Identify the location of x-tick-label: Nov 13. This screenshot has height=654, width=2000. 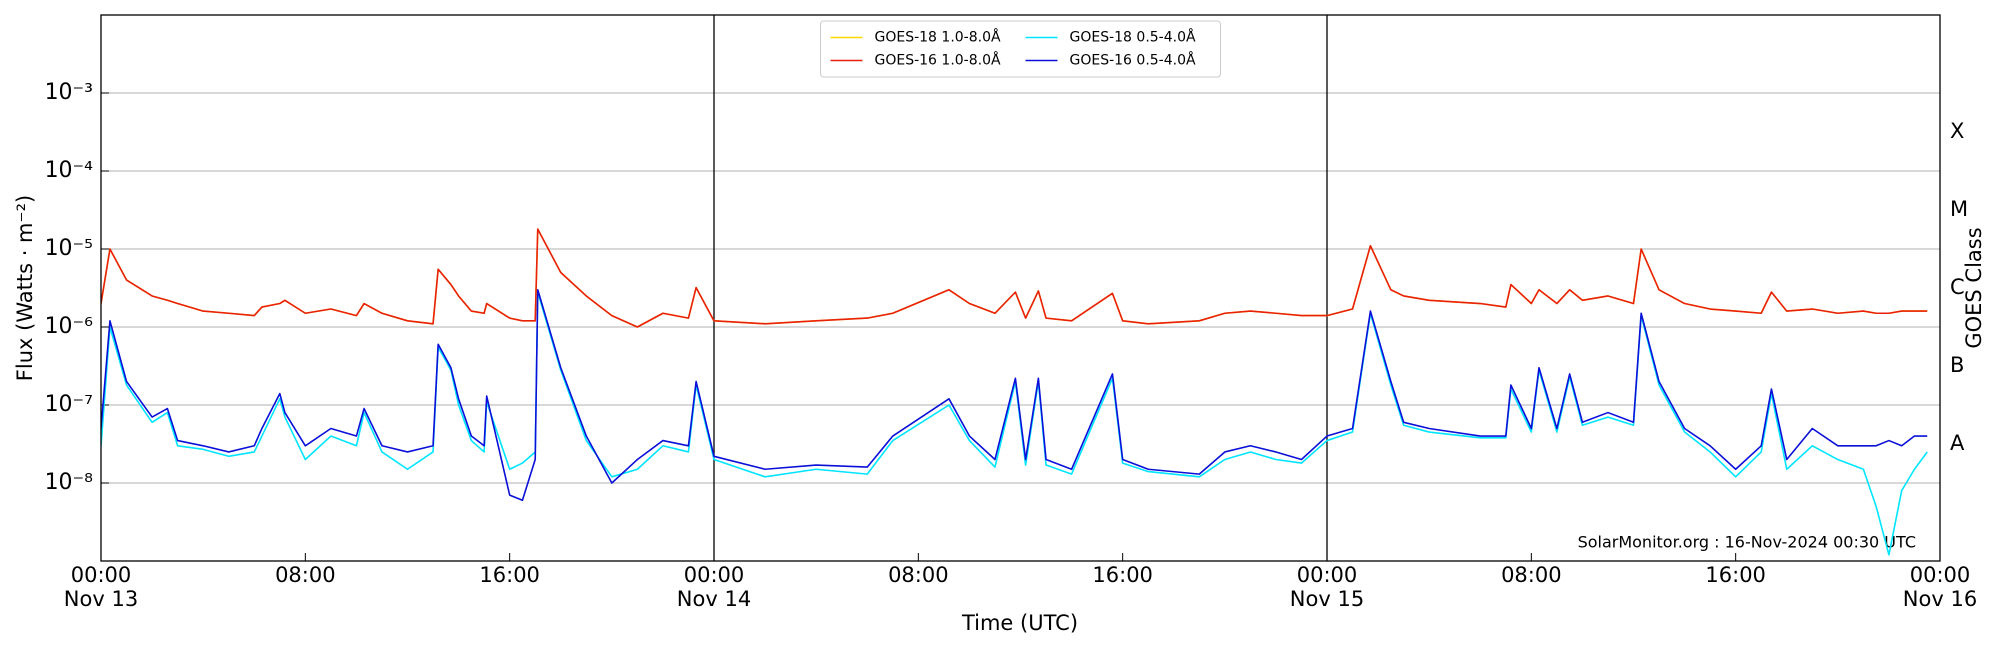
(101, 599).